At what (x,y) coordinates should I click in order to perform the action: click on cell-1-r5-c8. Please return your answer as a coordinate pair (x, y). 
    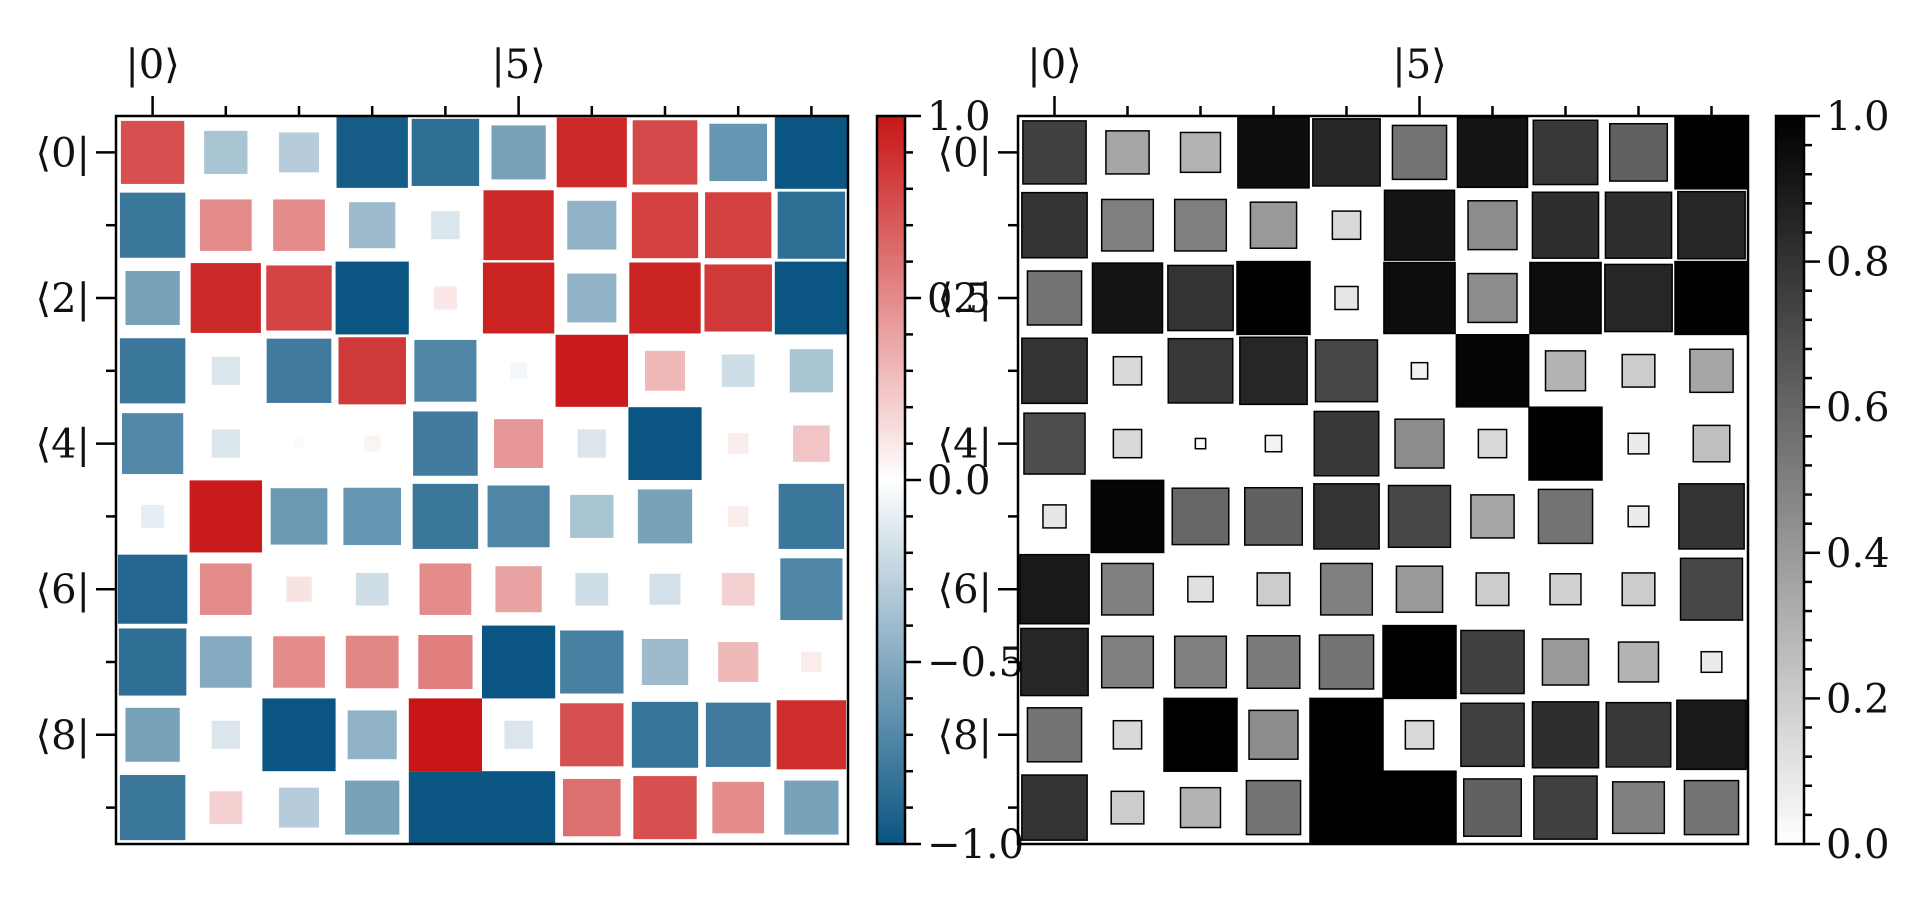
    Looking at the image, I should click on (1638, 516).